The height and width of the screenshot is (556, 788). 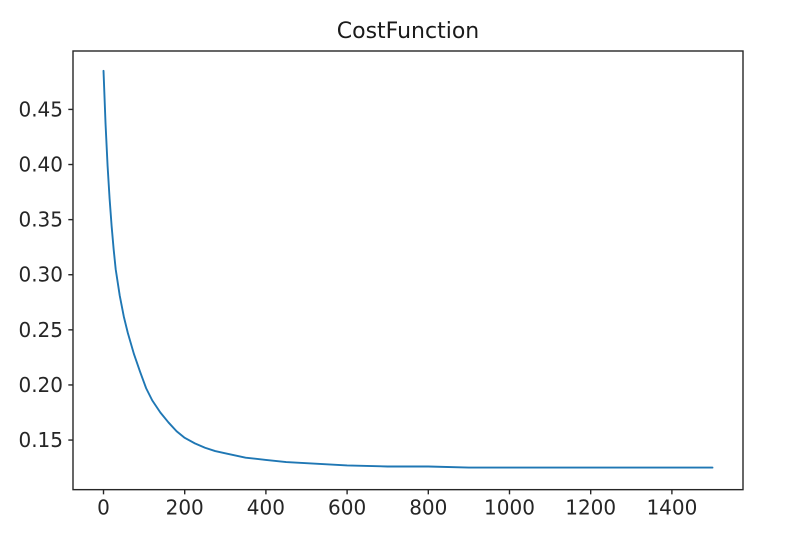 I want to click on x-tick-label: 800, so click(x=428, y=508).